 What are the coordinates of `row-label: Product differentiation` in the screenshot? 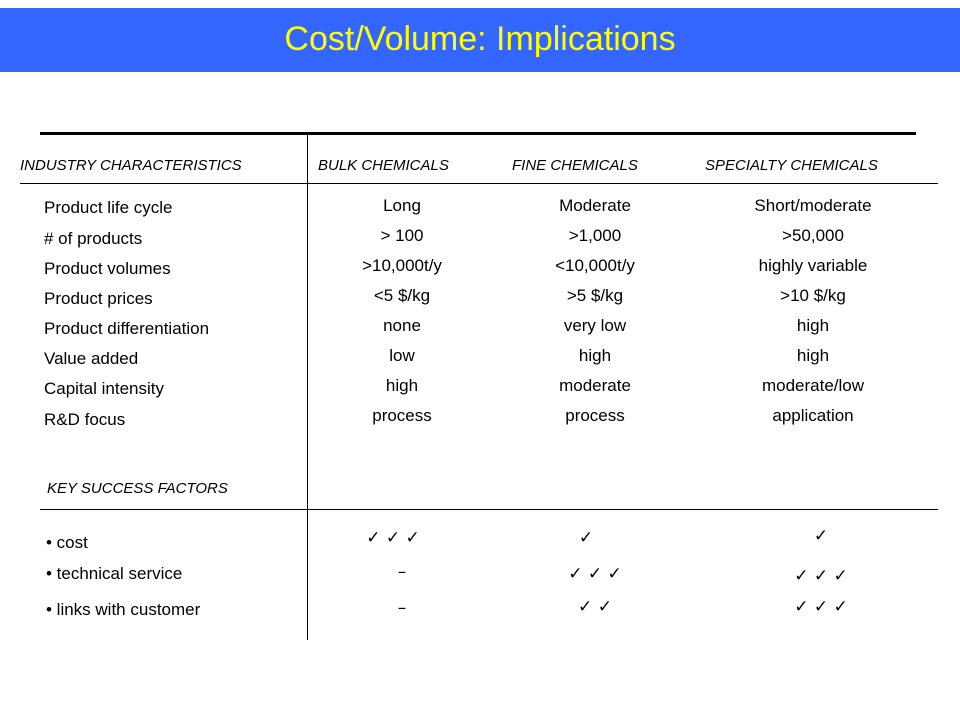 It's located at (127, 328).